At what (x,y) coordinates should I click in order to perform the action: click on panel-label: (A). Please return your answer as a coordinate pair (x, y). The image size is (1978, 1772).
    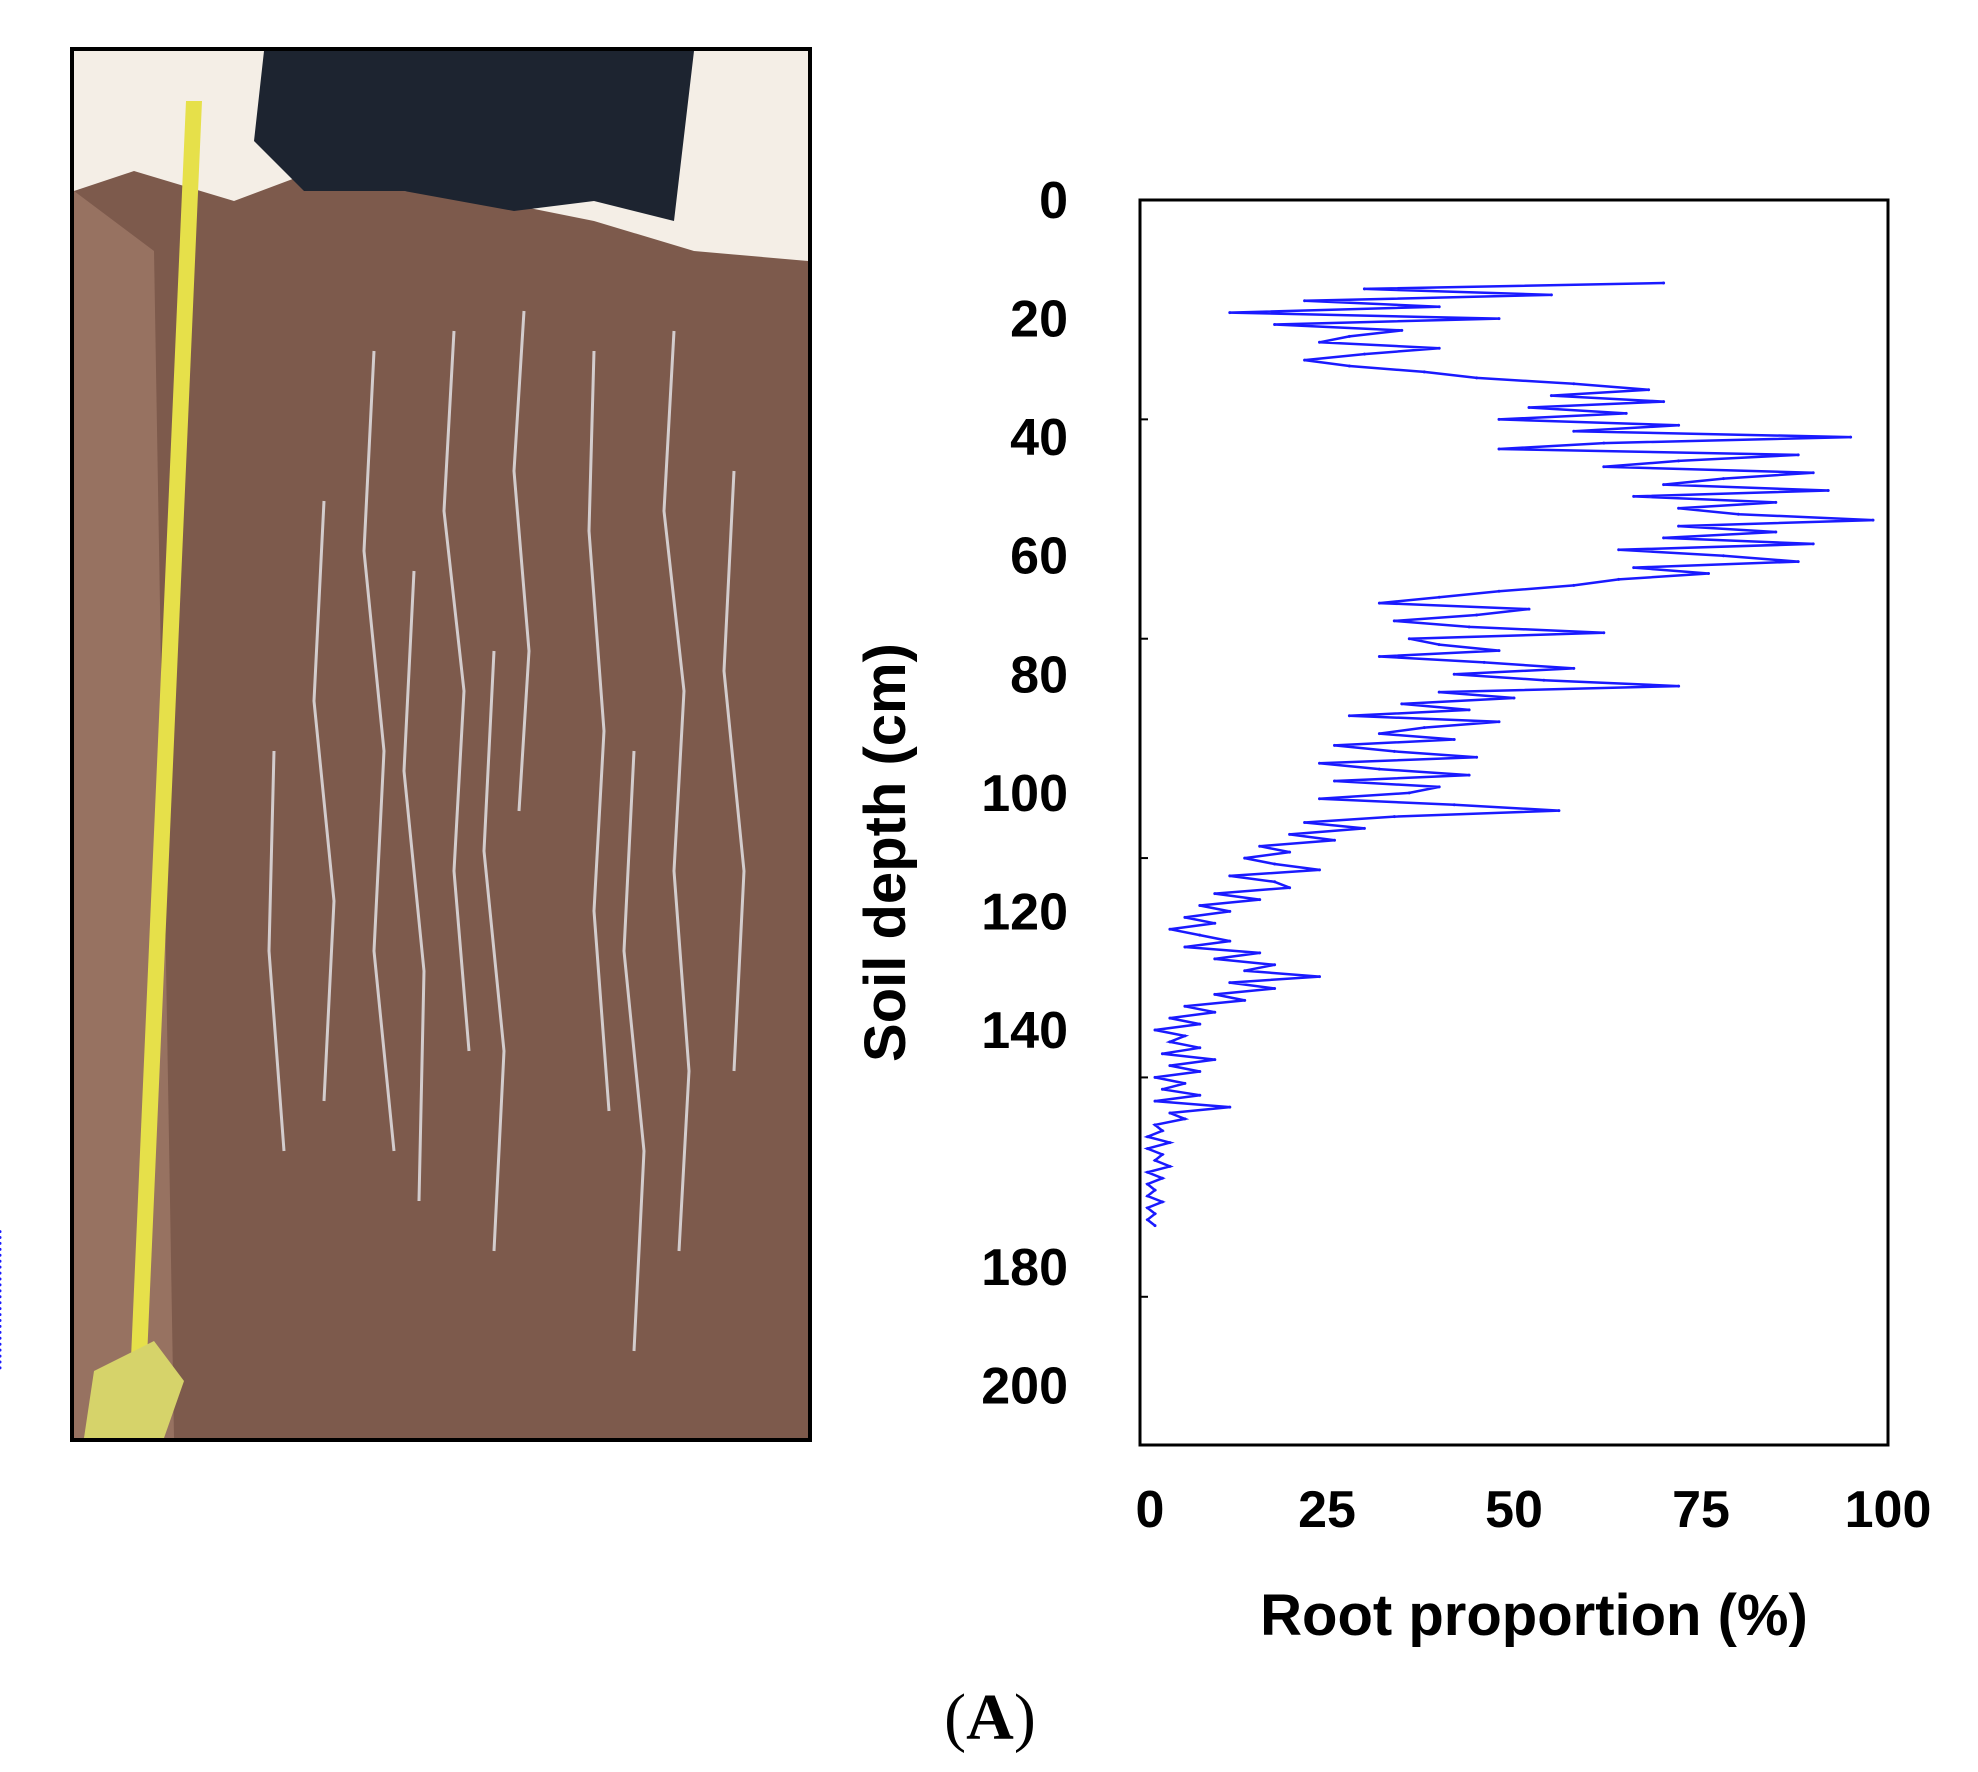
    Looking at the image, I should click on (990, 1718).